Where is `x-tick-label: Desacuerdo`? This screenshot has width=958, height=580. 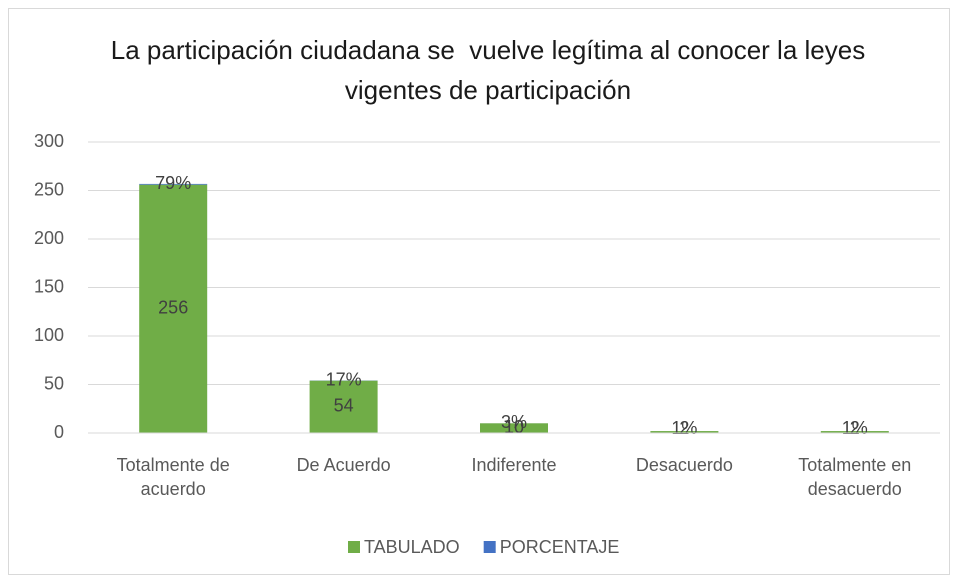 x-tick-label: Desacuerdo is located at coordinates (684, 465).